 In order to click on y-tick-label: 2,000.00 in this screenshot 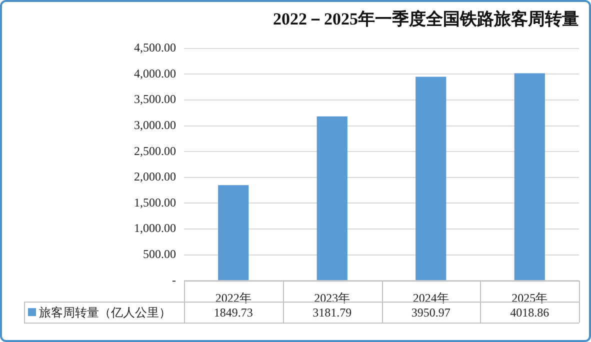, I will do `click(155, 177)`.